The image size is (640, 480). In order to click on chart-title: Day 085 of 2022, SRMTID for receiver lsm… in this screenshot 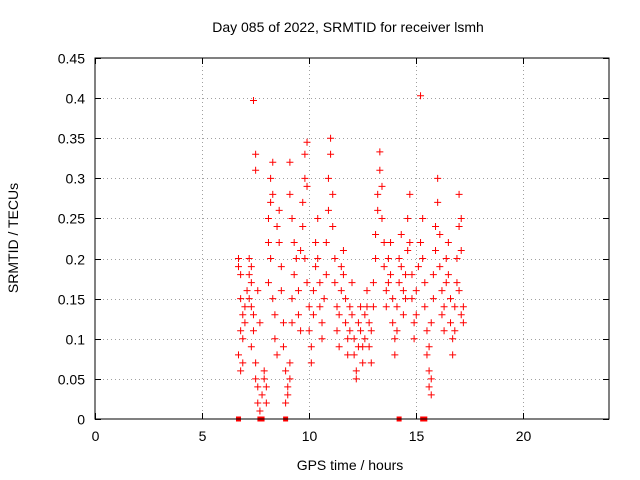, I will do `click(348, 27)`.